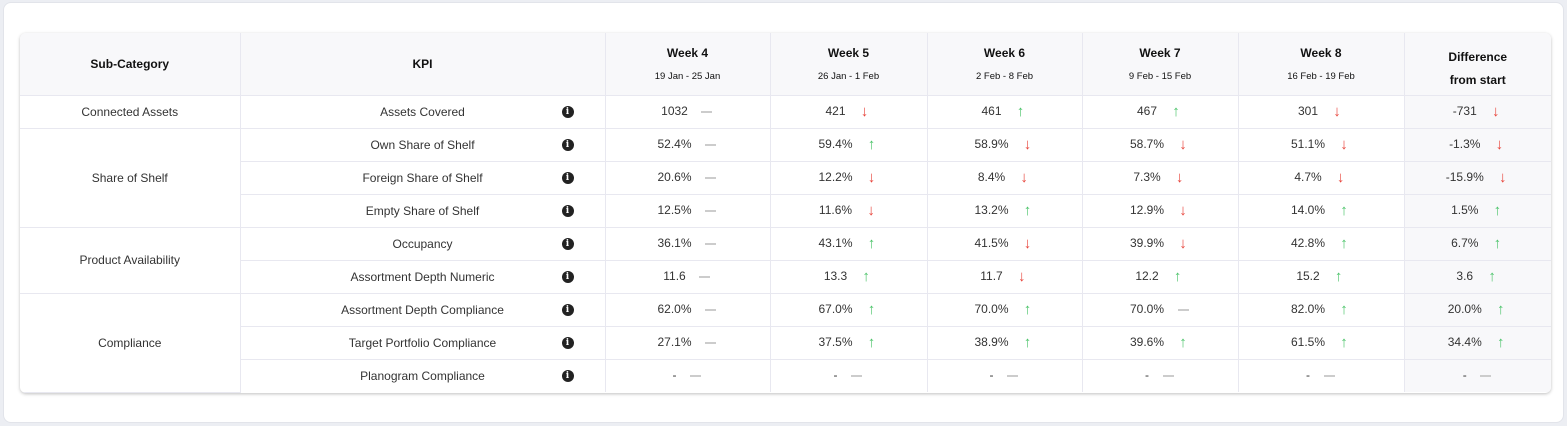 The image size is (1567, 426). I want to click on week-value-cell: -, so click(687, 375).